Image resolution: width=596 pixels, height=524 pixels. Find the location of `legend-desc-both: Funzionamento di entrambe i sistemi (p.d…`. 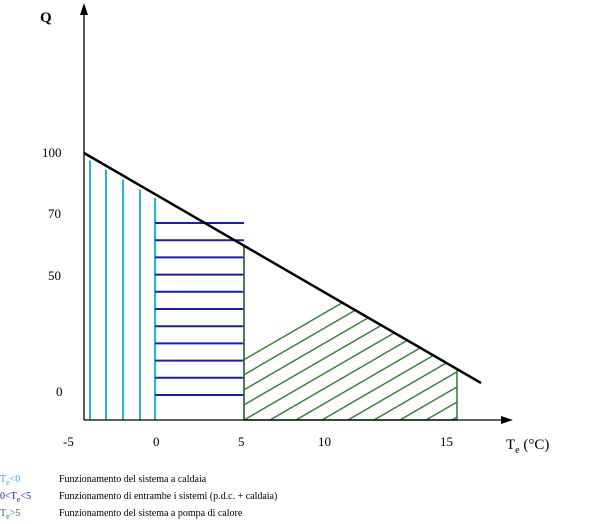

legend-desc-both: Funzionamento di entrambe i sistemi (p.d… is located at coordinates (168, 496).